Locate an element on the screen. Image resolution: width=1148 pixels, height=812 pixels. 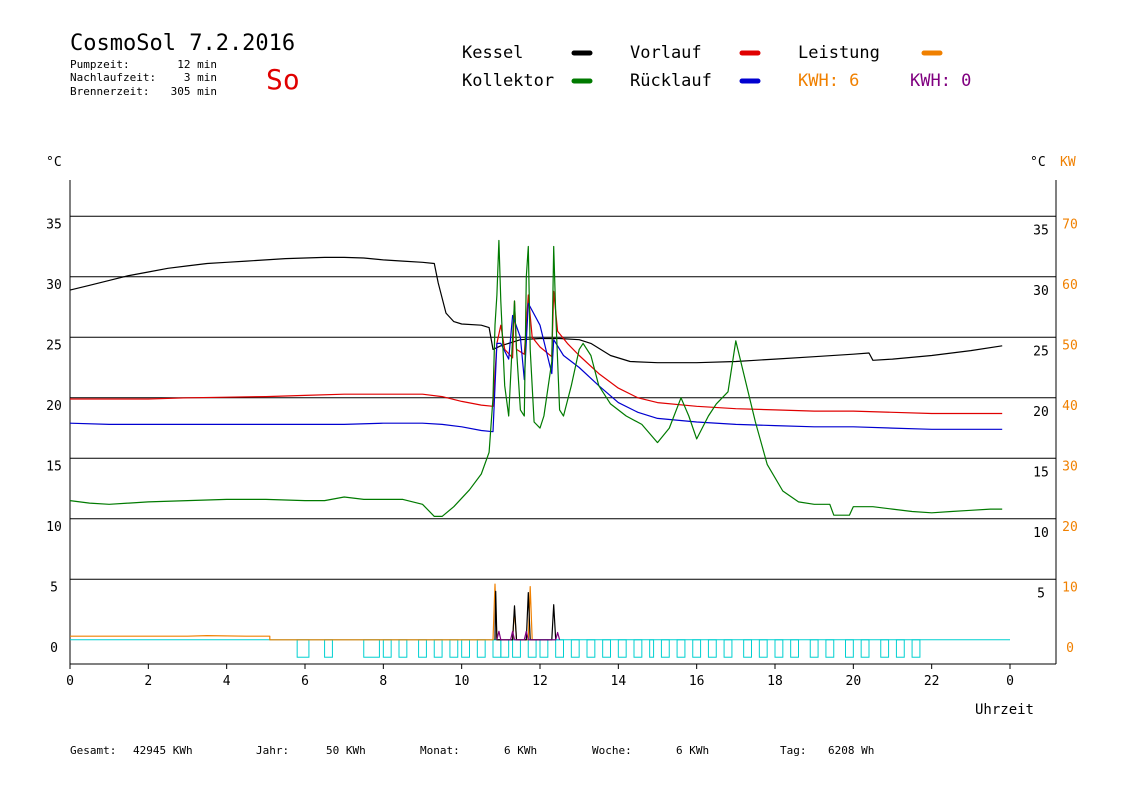
stat-brennerzeit-value: 305 min is located at coordinates (194, 91).